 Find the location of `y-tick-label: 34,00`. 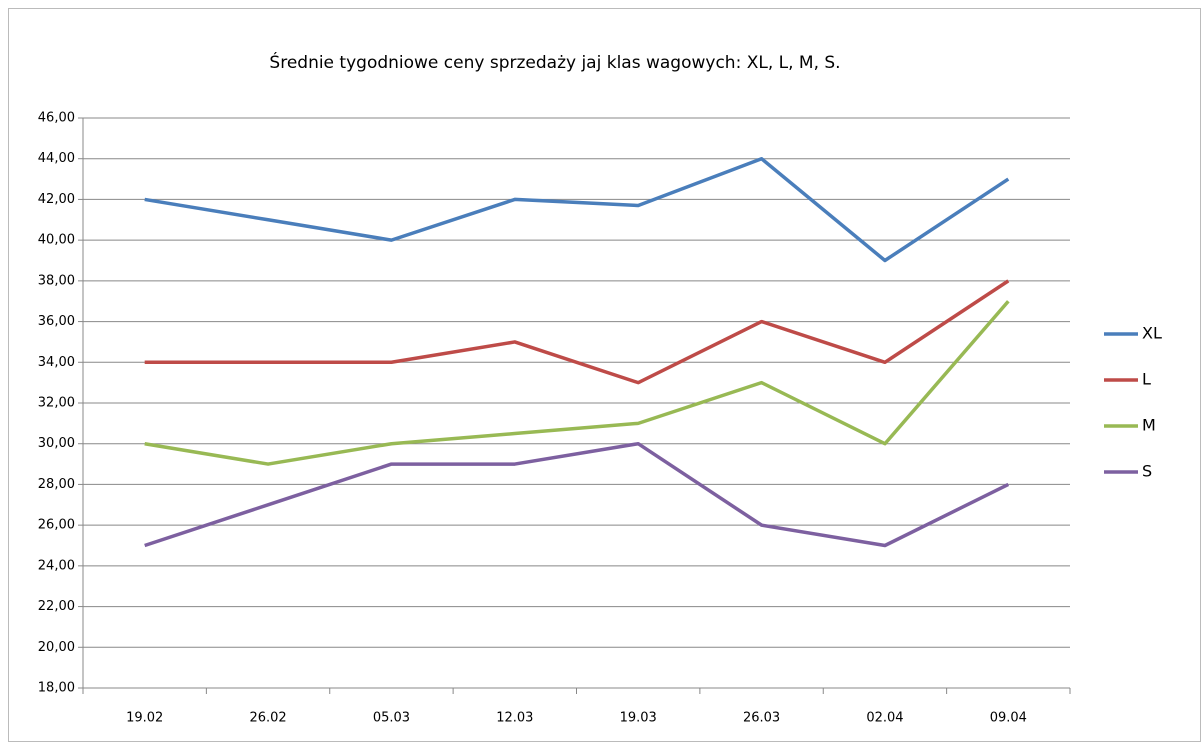

y-tick-label: 34,00 is located at coordinates (56, 362).